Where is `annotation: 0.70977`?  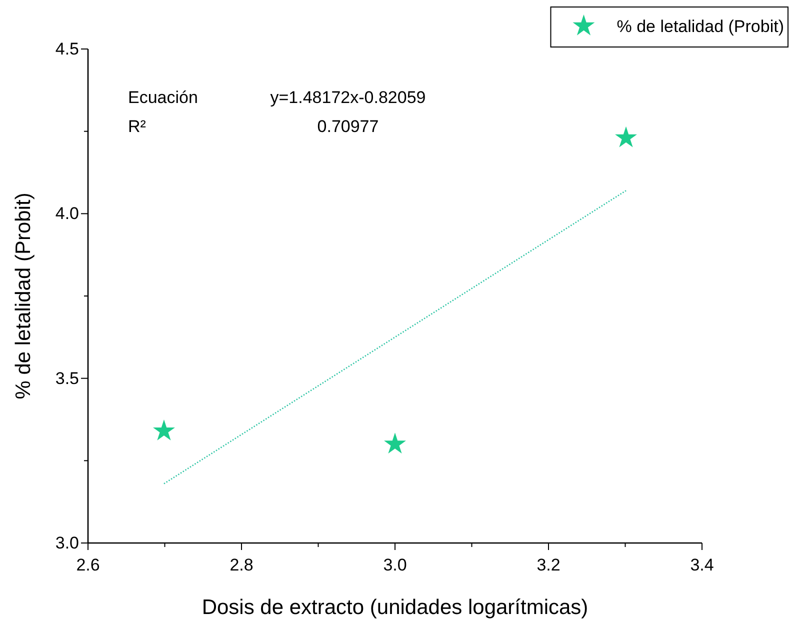 annotation: 0.70977 is located at coordinates (348, 126).